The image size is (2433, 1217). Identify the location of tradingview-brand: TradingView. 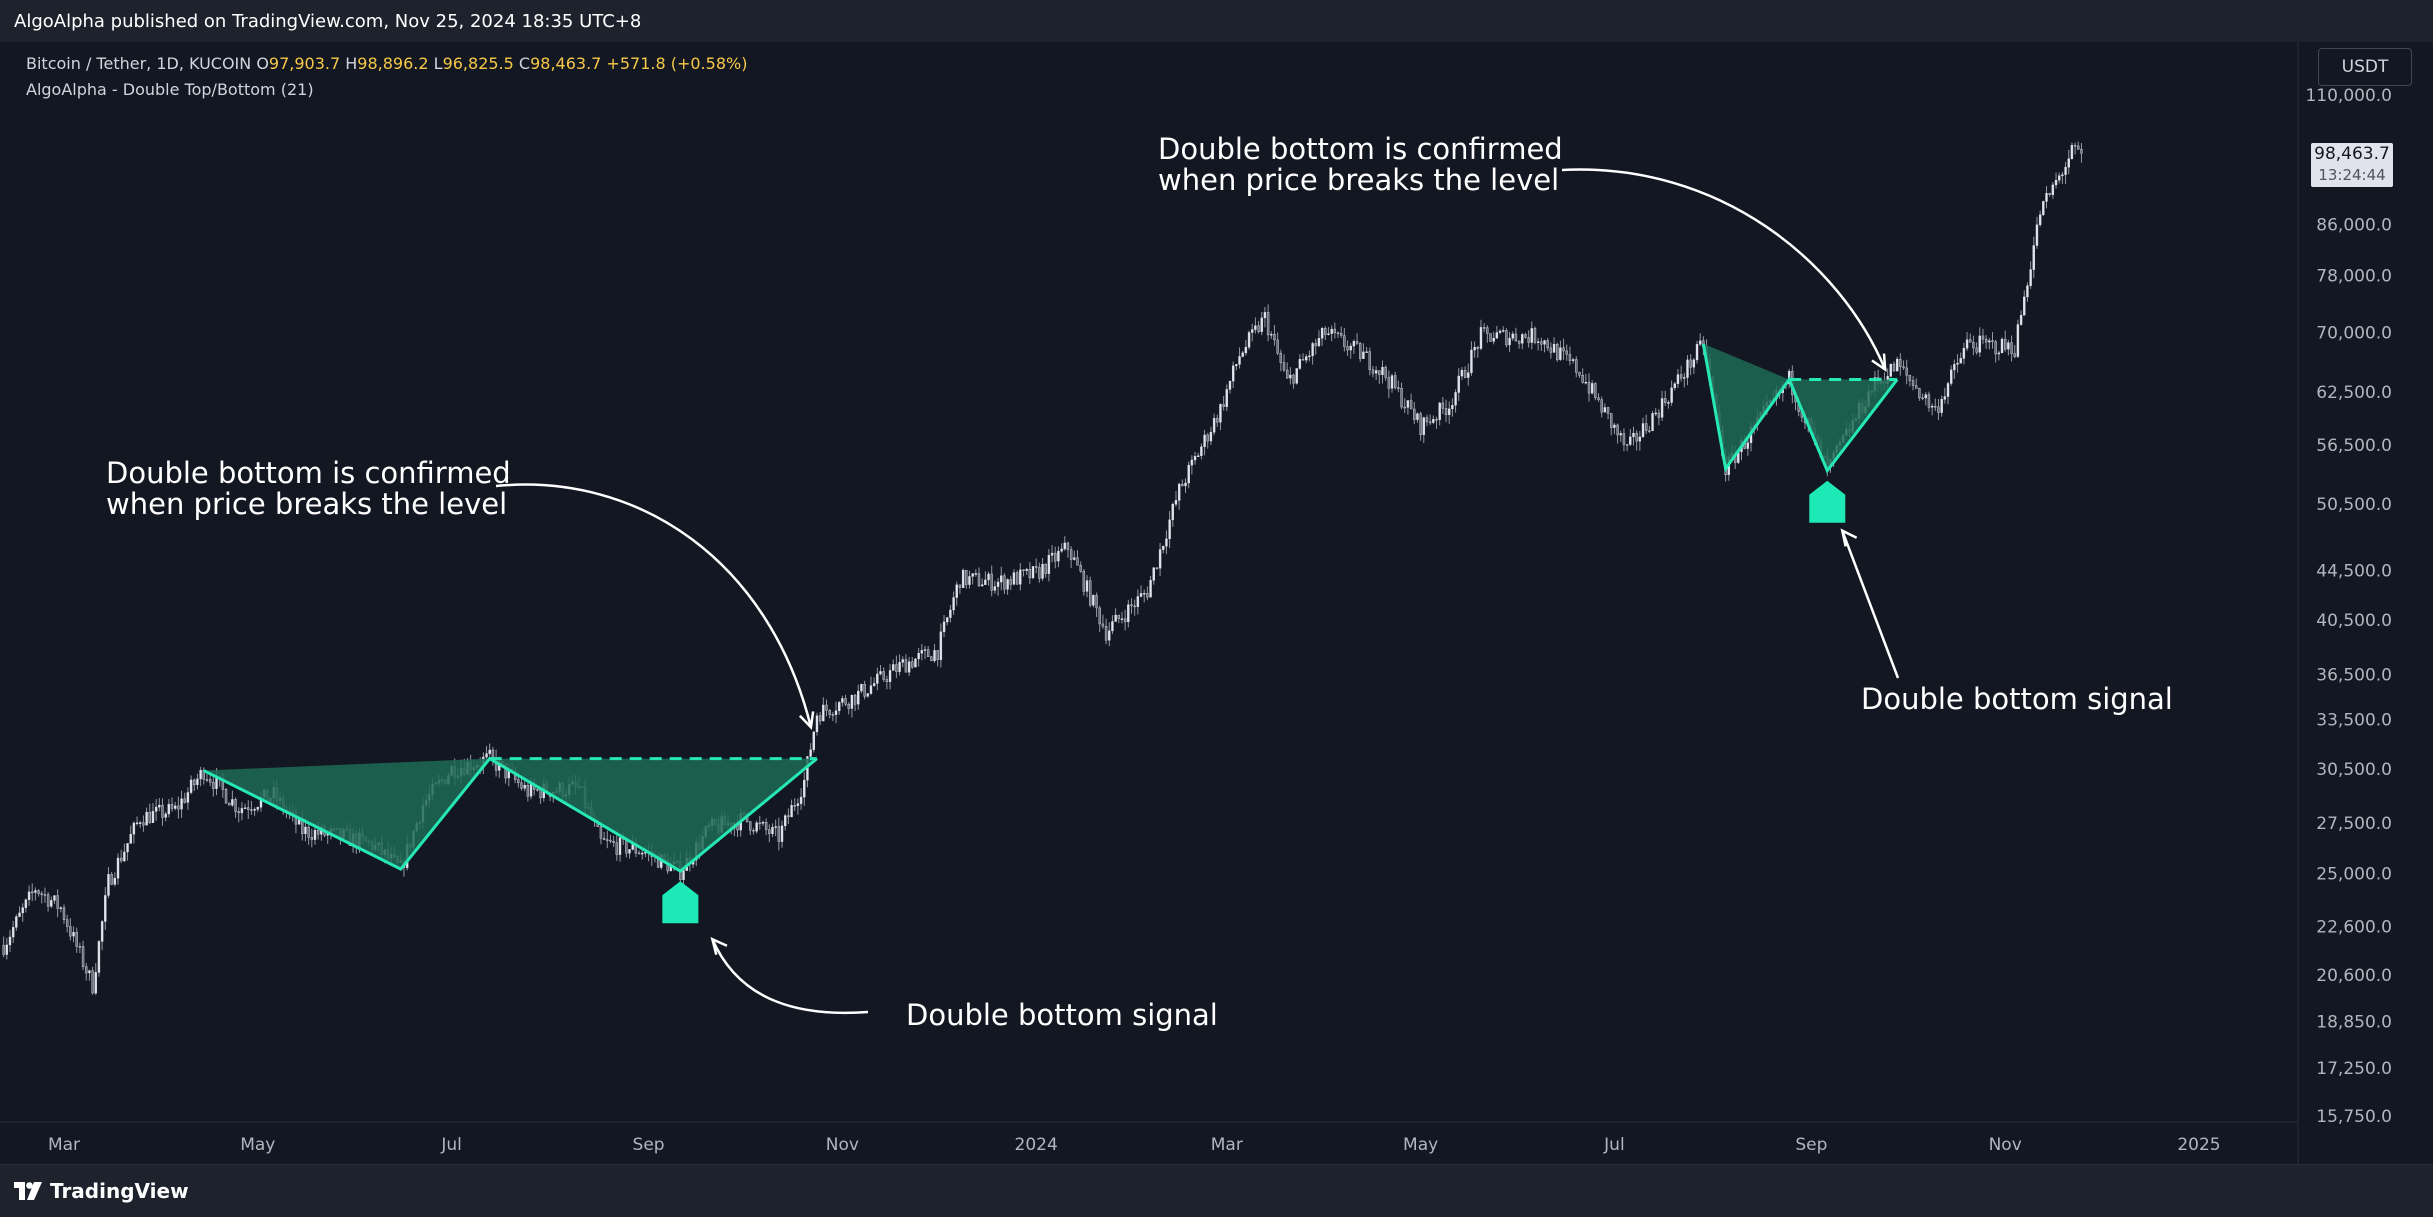
(119, 1191).